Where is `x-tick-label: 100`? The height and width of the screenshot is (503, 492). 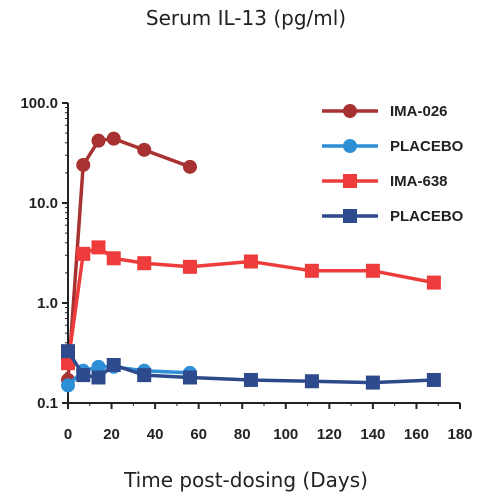
x-tick-label: 100 is located at coordinates (285, 434).